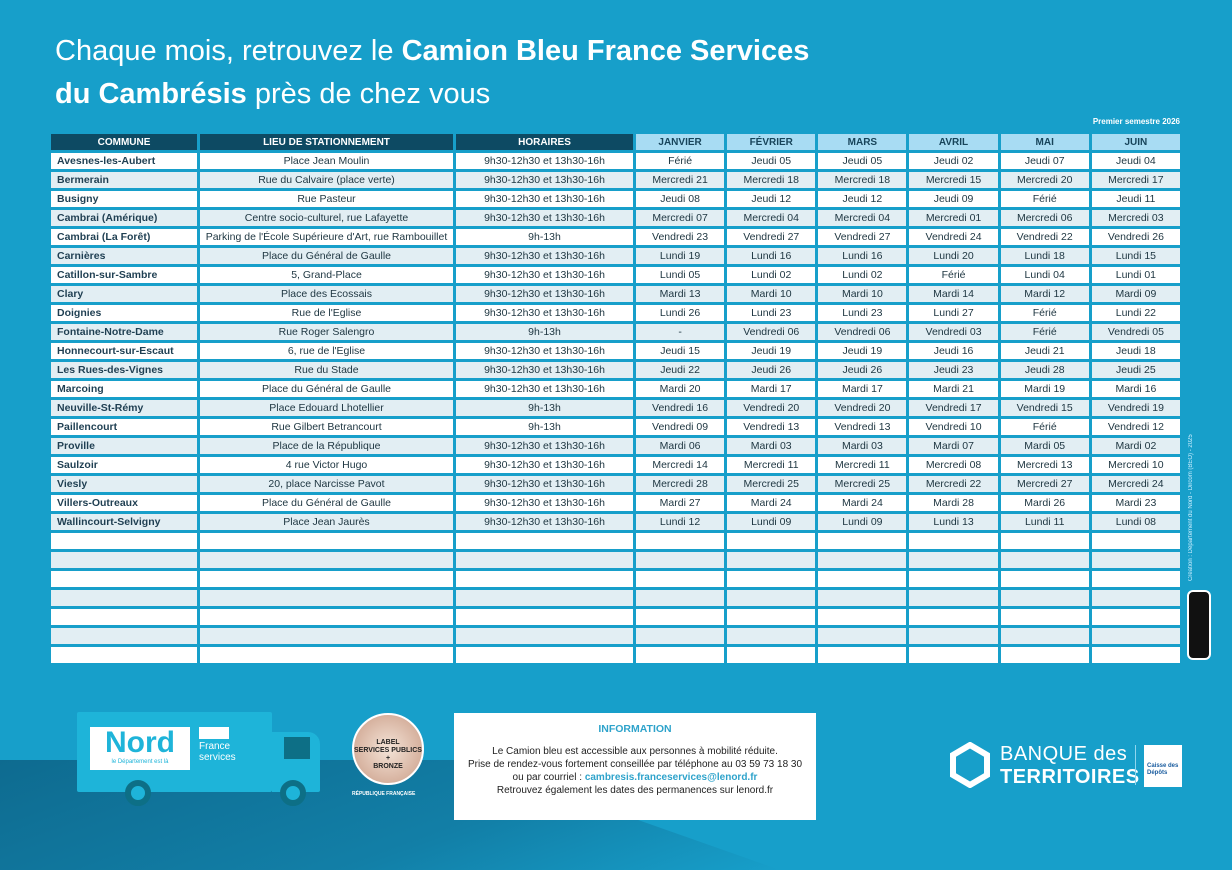  What do you see at coordinates (1135, 389) in the screenshot?
I see `date-cell: Mardi 16` at bounding box center [1135, 389].